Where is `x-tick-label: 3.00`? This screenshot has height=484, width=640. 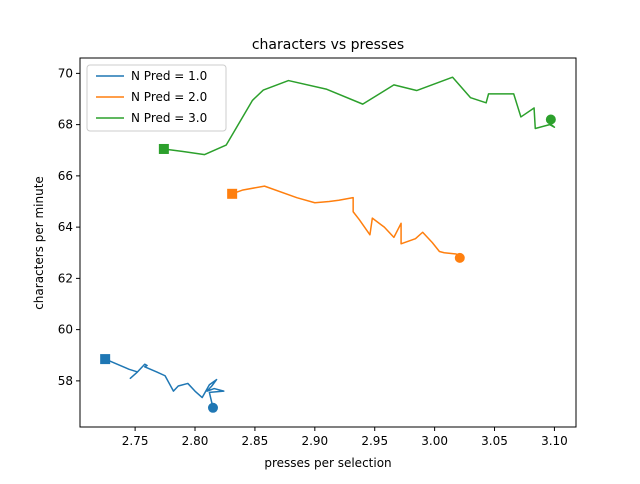 x-tick-label: 3.00 is located at coordinates (434, 441).